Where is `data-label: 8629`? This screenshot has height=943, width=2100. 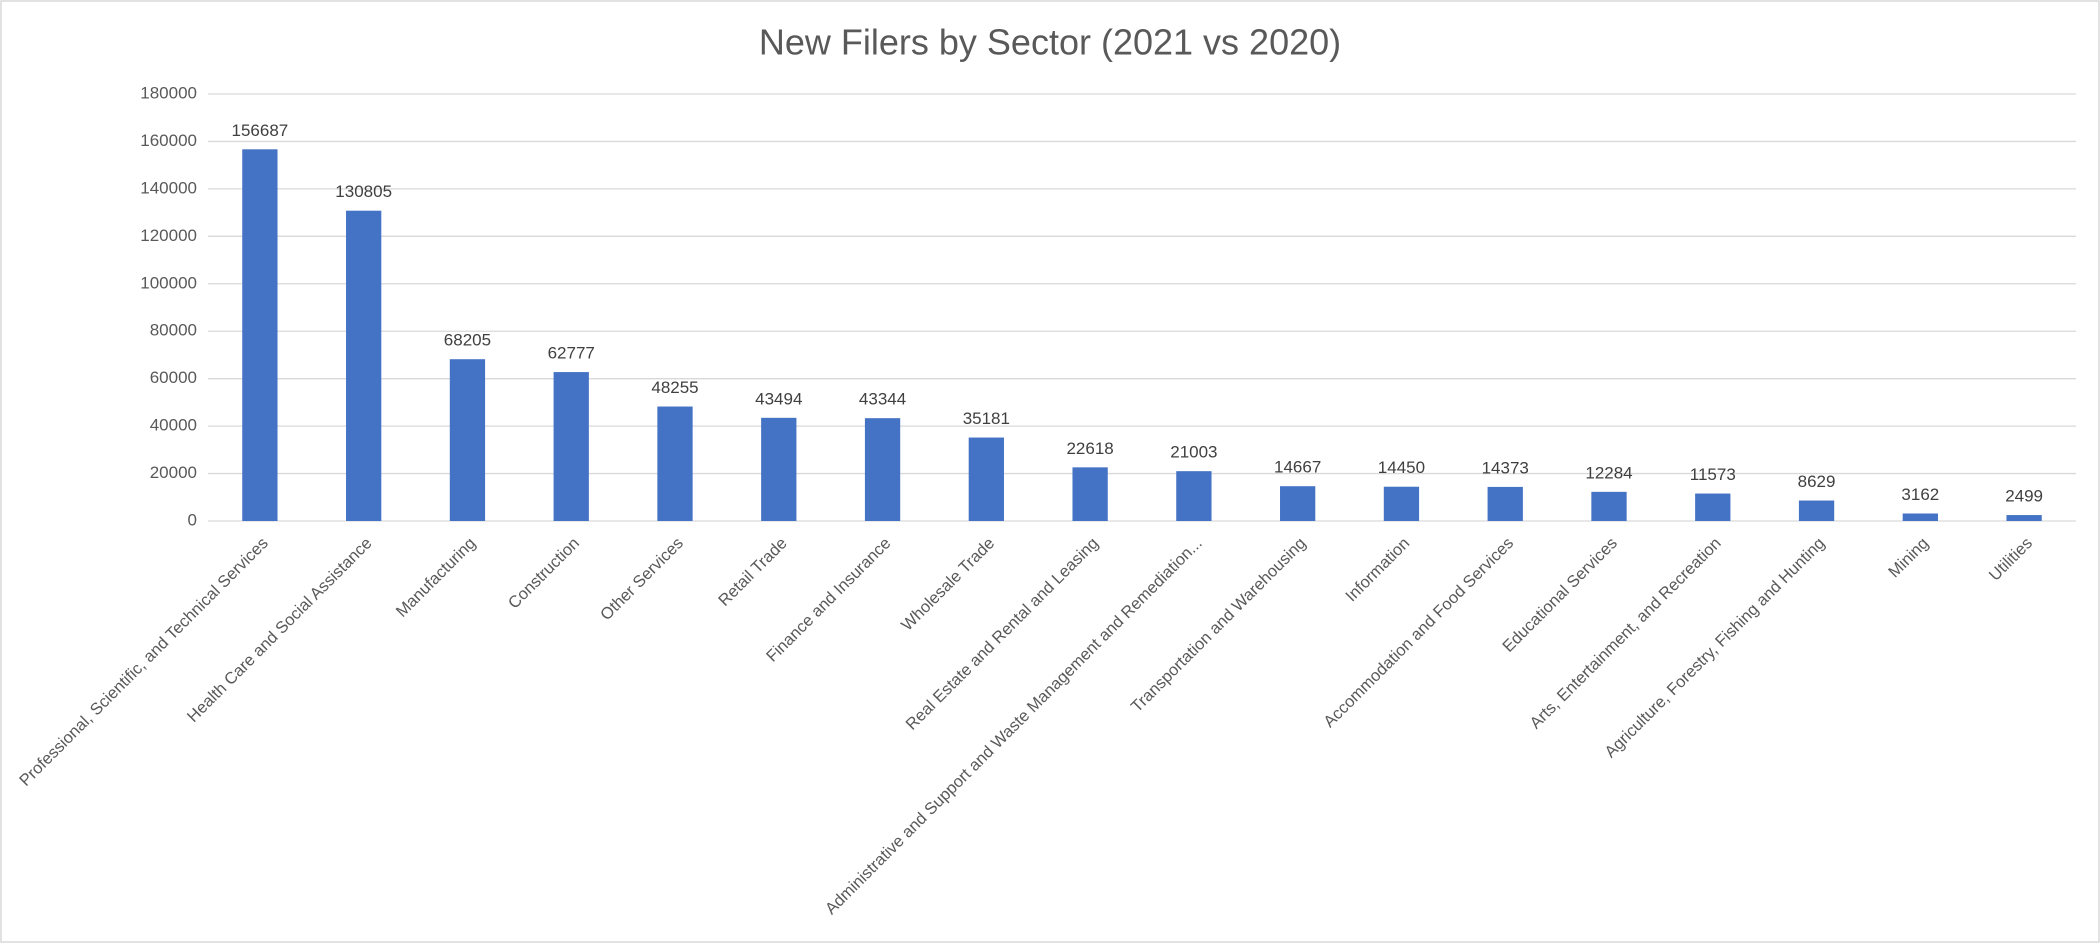 data-label: 8629 is located at coordinates (1817, 481).